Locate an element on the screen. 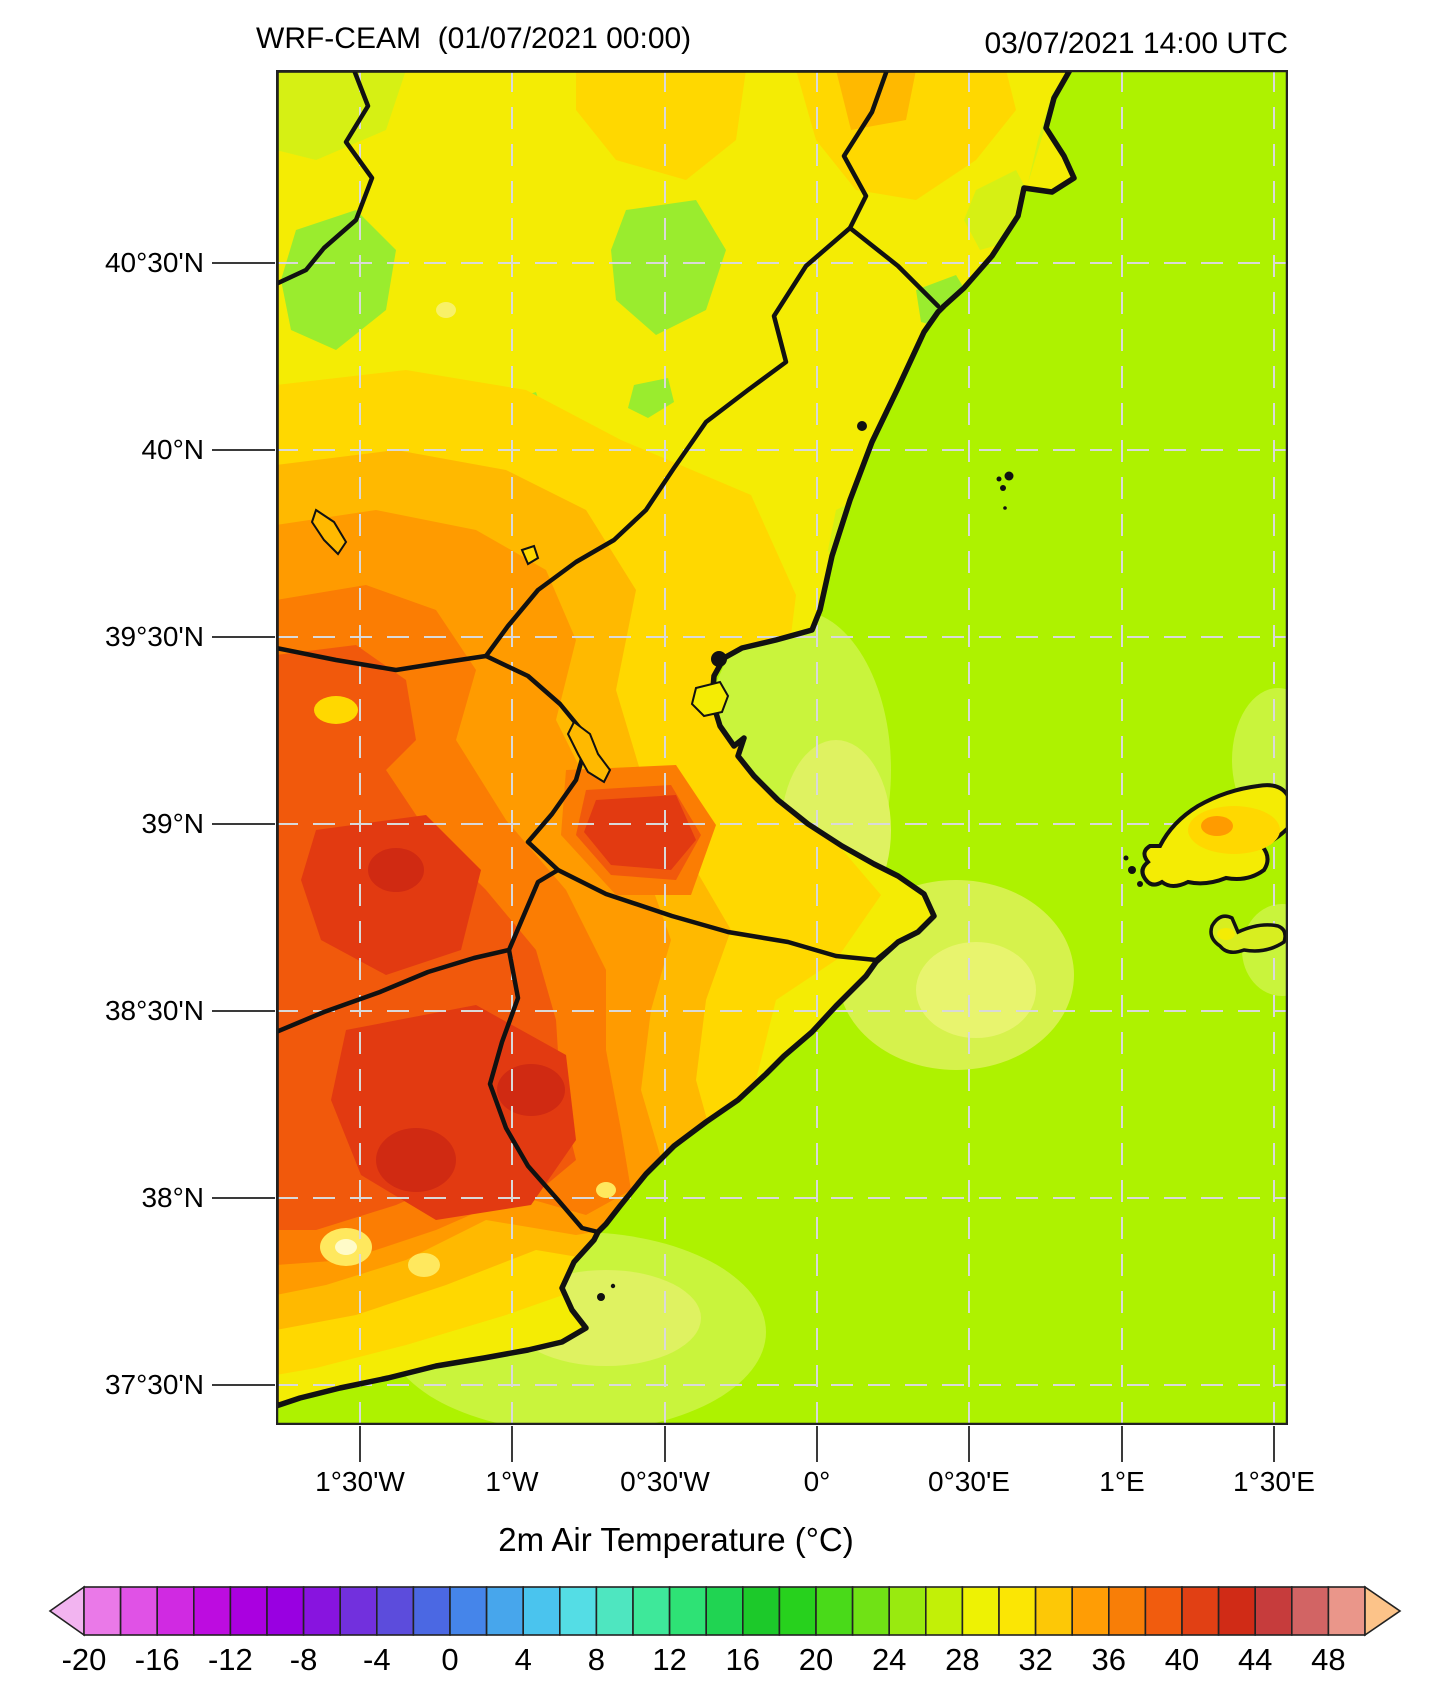 Image resolution: width=1450 pixels, height=1700 pixels. colorbar is located at coordinates (725, 1611).